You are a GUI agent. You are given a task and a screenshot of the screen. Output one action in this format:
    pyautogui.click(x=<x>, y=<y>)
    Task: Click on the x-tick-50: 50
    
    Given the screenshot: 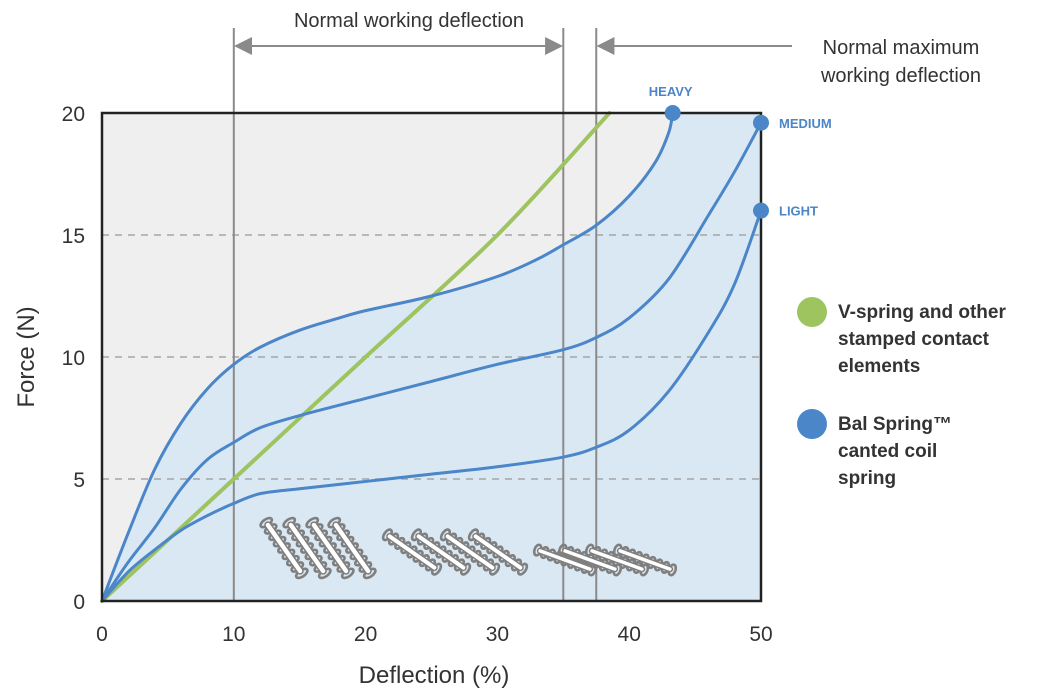 What is the action you would take?
    pyautogui.click(x=760, y=634)
    